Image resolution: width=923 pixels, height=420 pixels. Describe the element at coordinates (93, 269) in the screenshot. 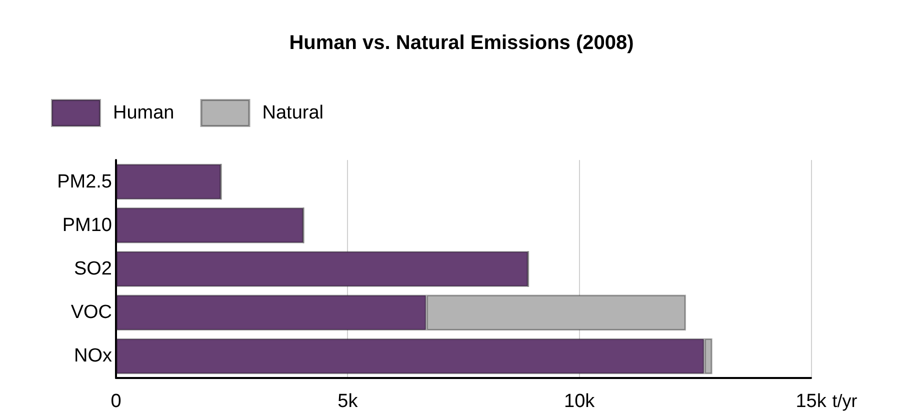

I see `y-tick-label: SO2` at that location.